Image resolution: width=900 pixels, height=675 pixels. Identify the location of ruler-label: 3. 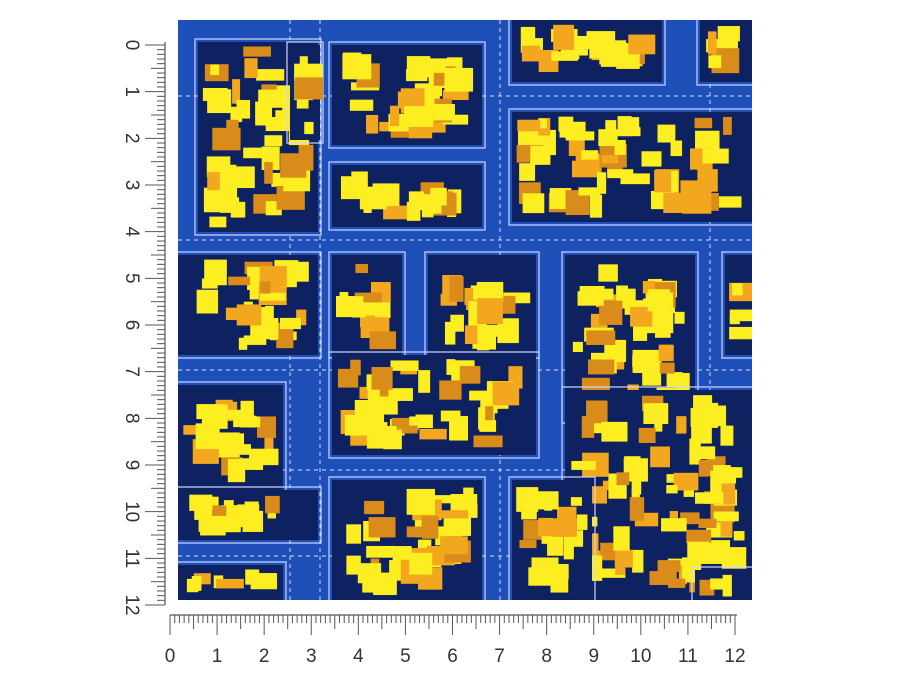
(311, 656).